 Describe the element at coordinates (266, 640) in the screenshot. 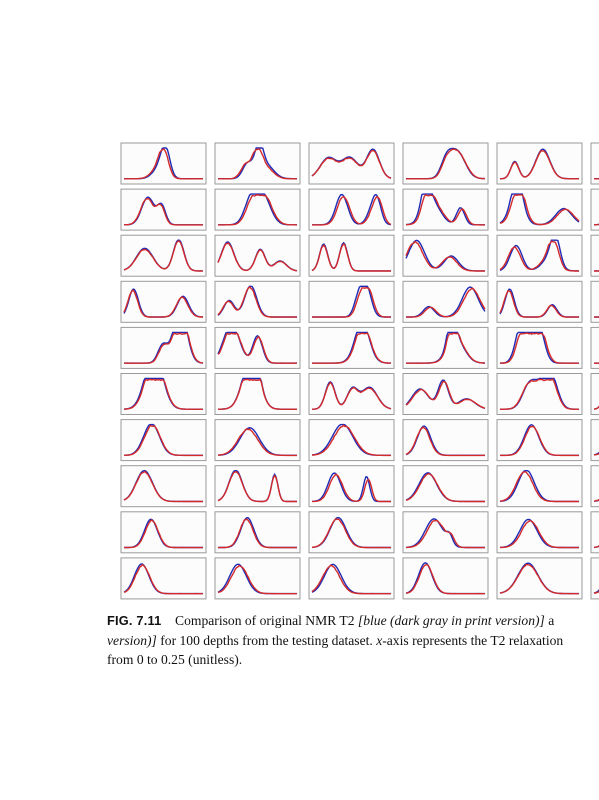

I see `caption-text-2: for 100 depths from the testing dataset.` at that location.